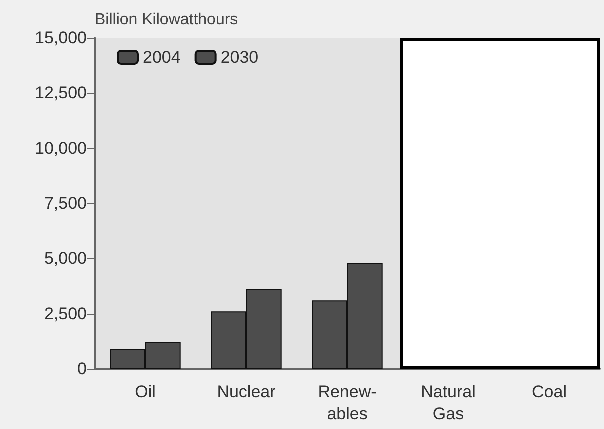 The height and width of the screenshot is (429, 604). I want to click on y-tick-label: 12,500, so click(61, 93).